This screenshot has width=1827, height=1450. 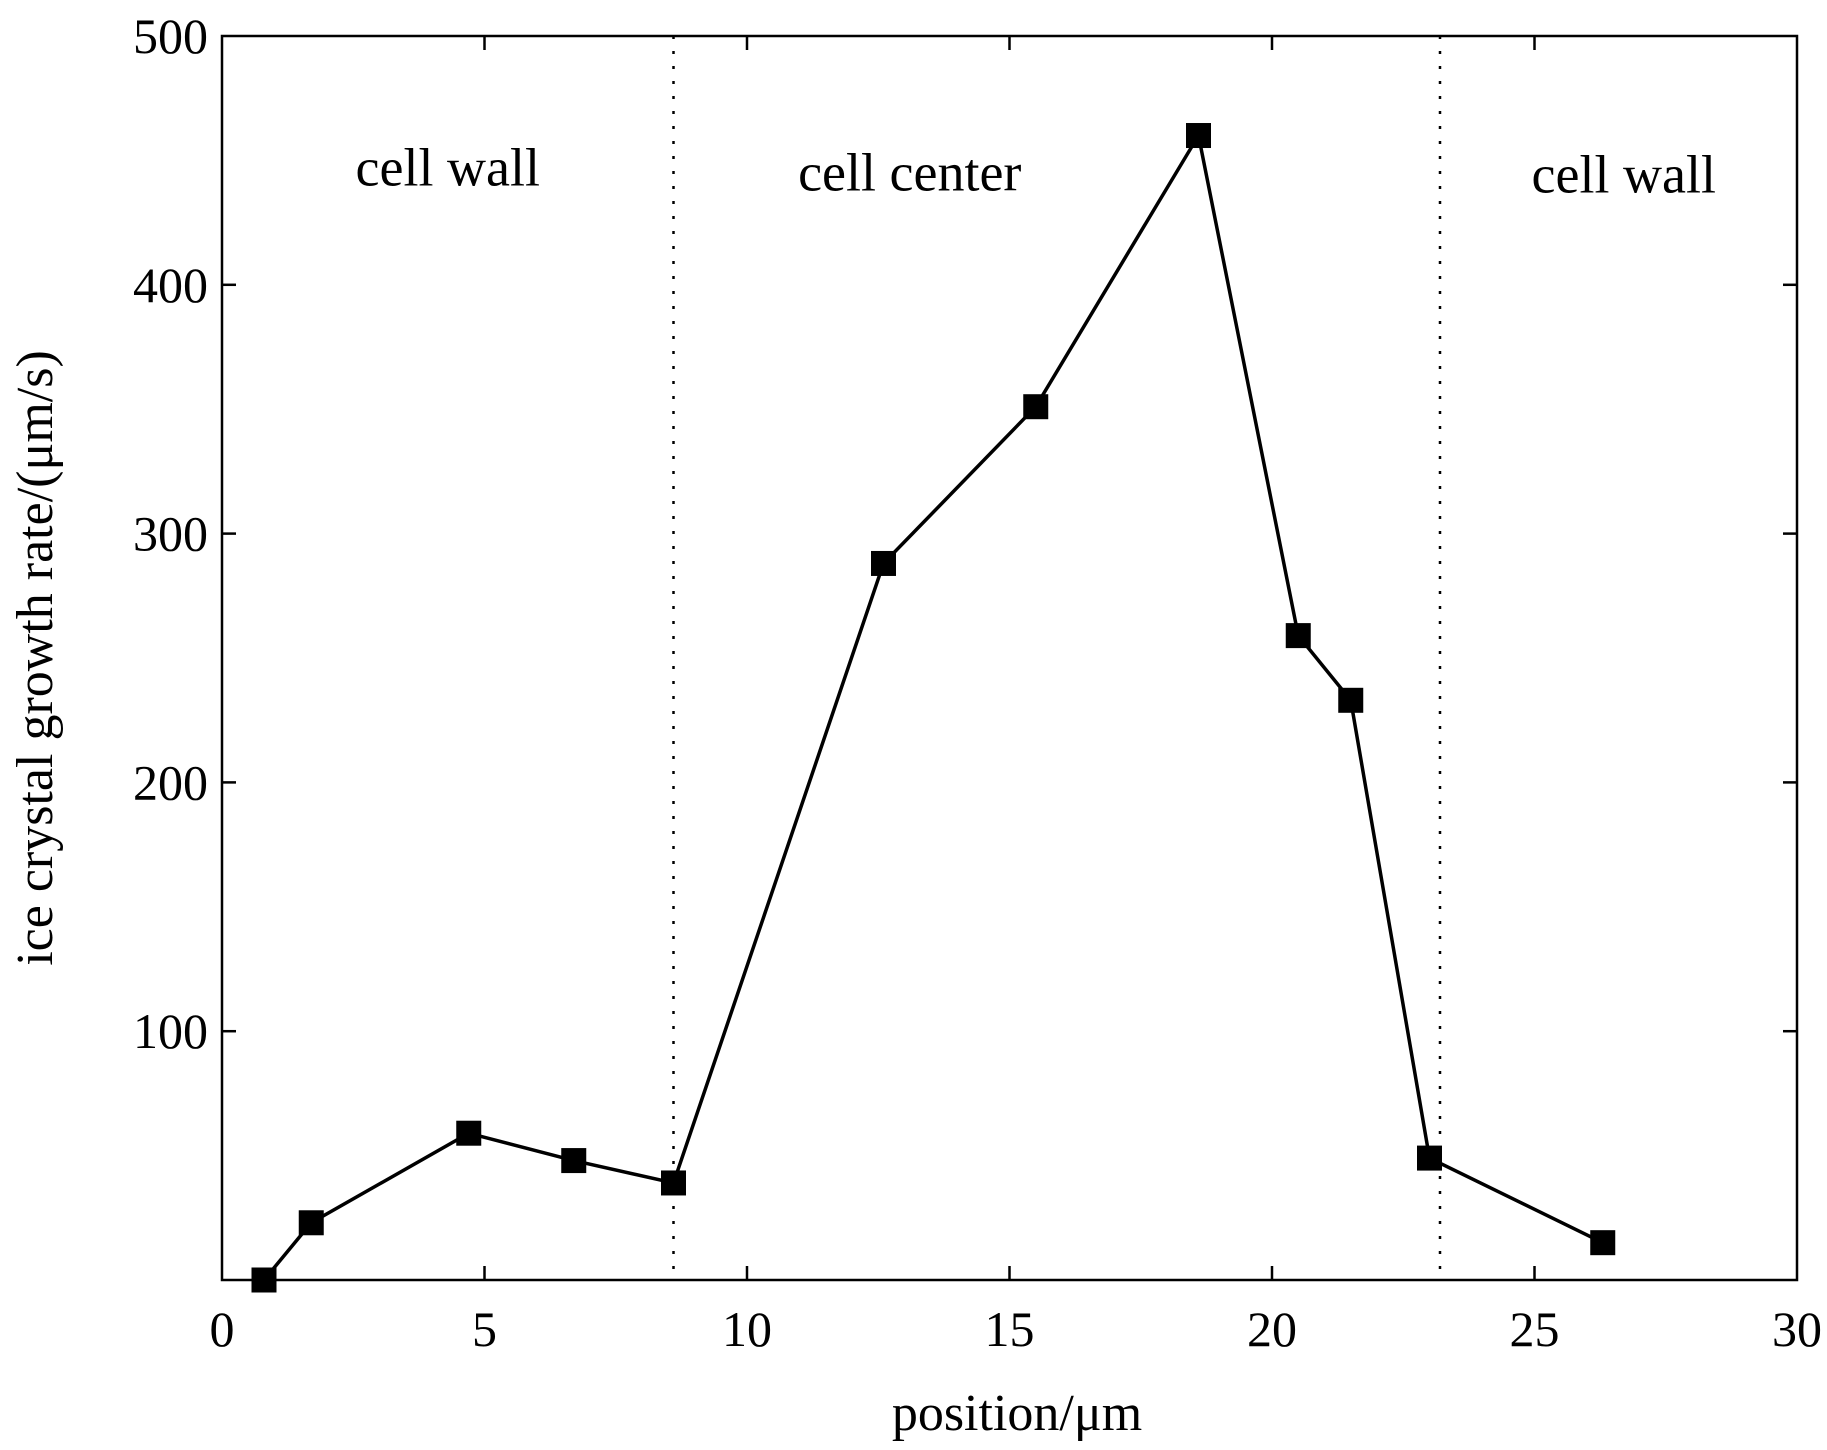 I want to click on x-tick-label: 15, so click(x=1010, y=1329).